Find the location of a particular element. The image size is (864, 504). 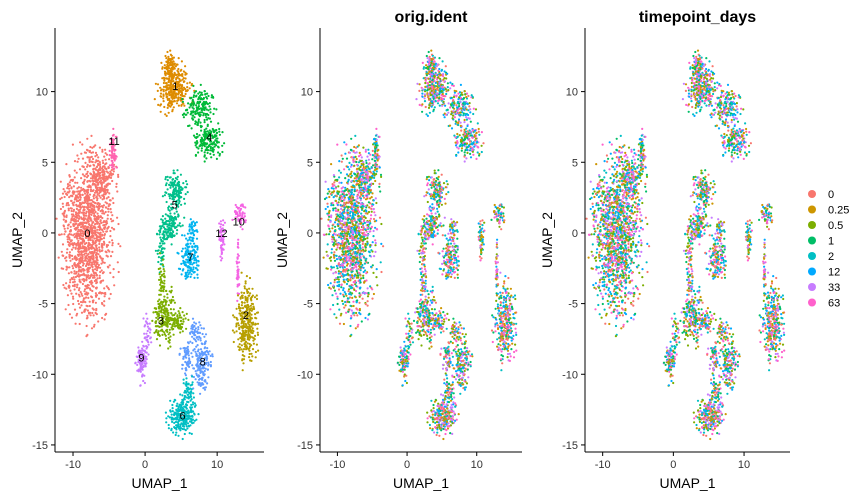

x-tick-label: 10 is located at coordinates (217, 465).